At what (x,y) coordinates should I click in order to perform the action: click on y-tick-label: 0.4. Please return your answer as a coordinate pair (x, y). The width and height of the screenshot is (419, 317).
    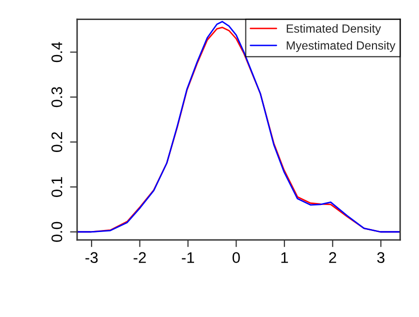
    Looking at the image, I should click on (56, 52).